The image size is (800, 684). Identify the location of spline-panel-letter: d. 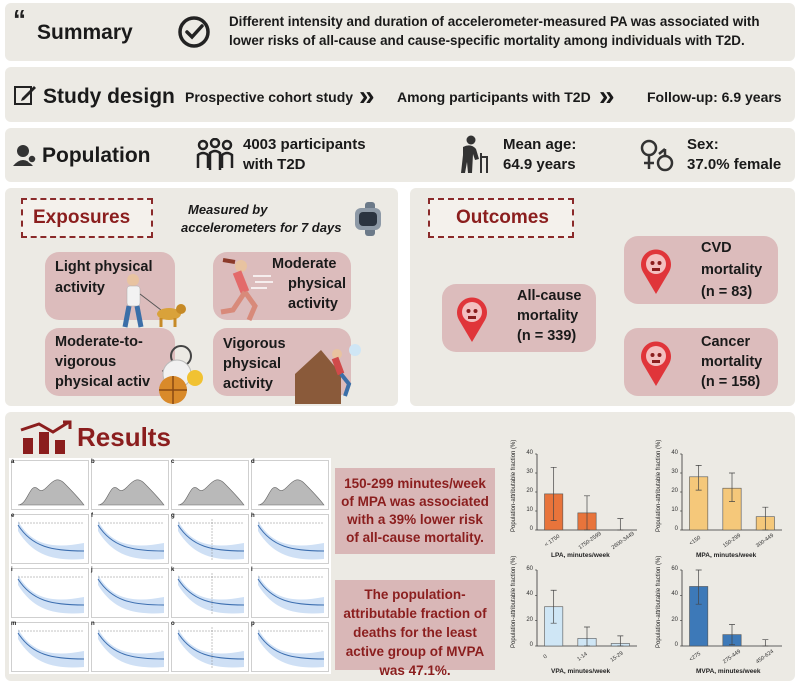
(253, 462).